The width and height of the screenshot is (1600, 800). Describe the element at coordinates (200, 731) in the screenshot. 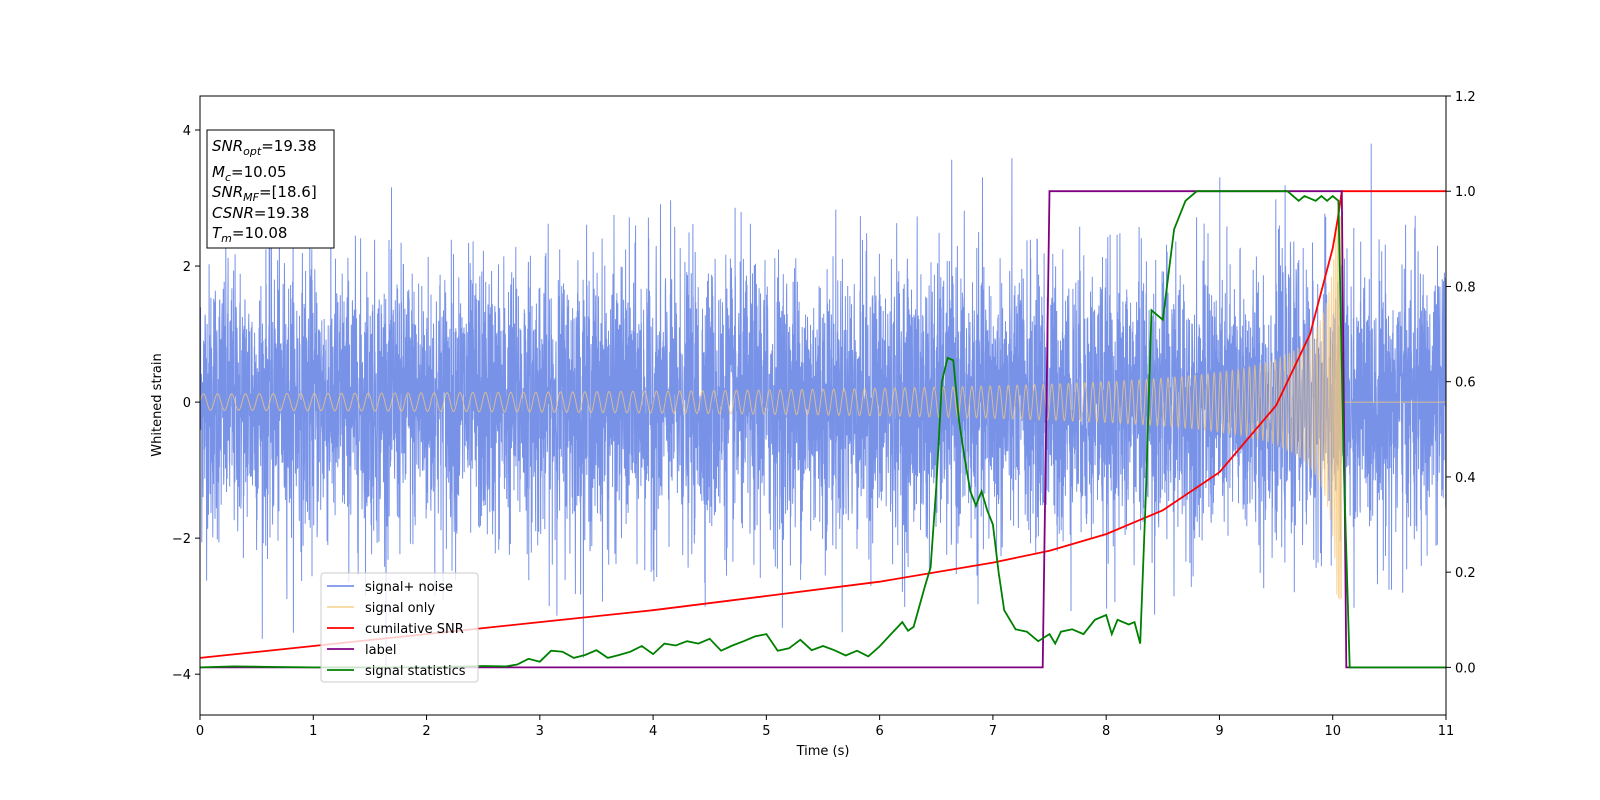

I see `x-tick-label: 0` at that location.